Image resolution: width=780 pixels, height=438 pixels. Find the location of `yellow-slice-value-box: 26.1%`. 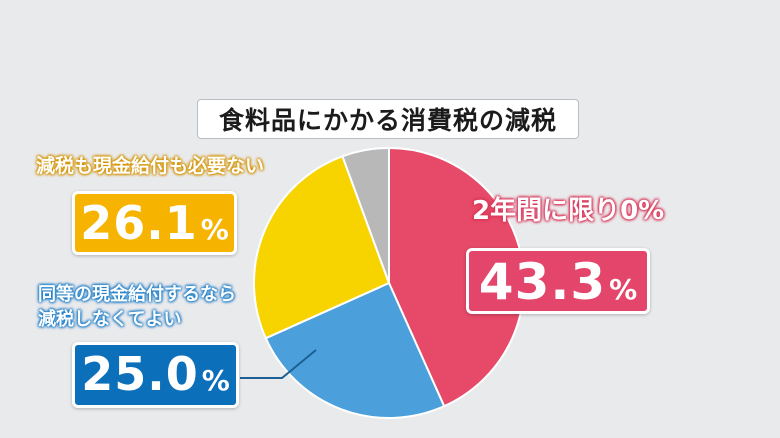

yellow-slice-value-box: 26.1% is located at coordinates (154, 223).